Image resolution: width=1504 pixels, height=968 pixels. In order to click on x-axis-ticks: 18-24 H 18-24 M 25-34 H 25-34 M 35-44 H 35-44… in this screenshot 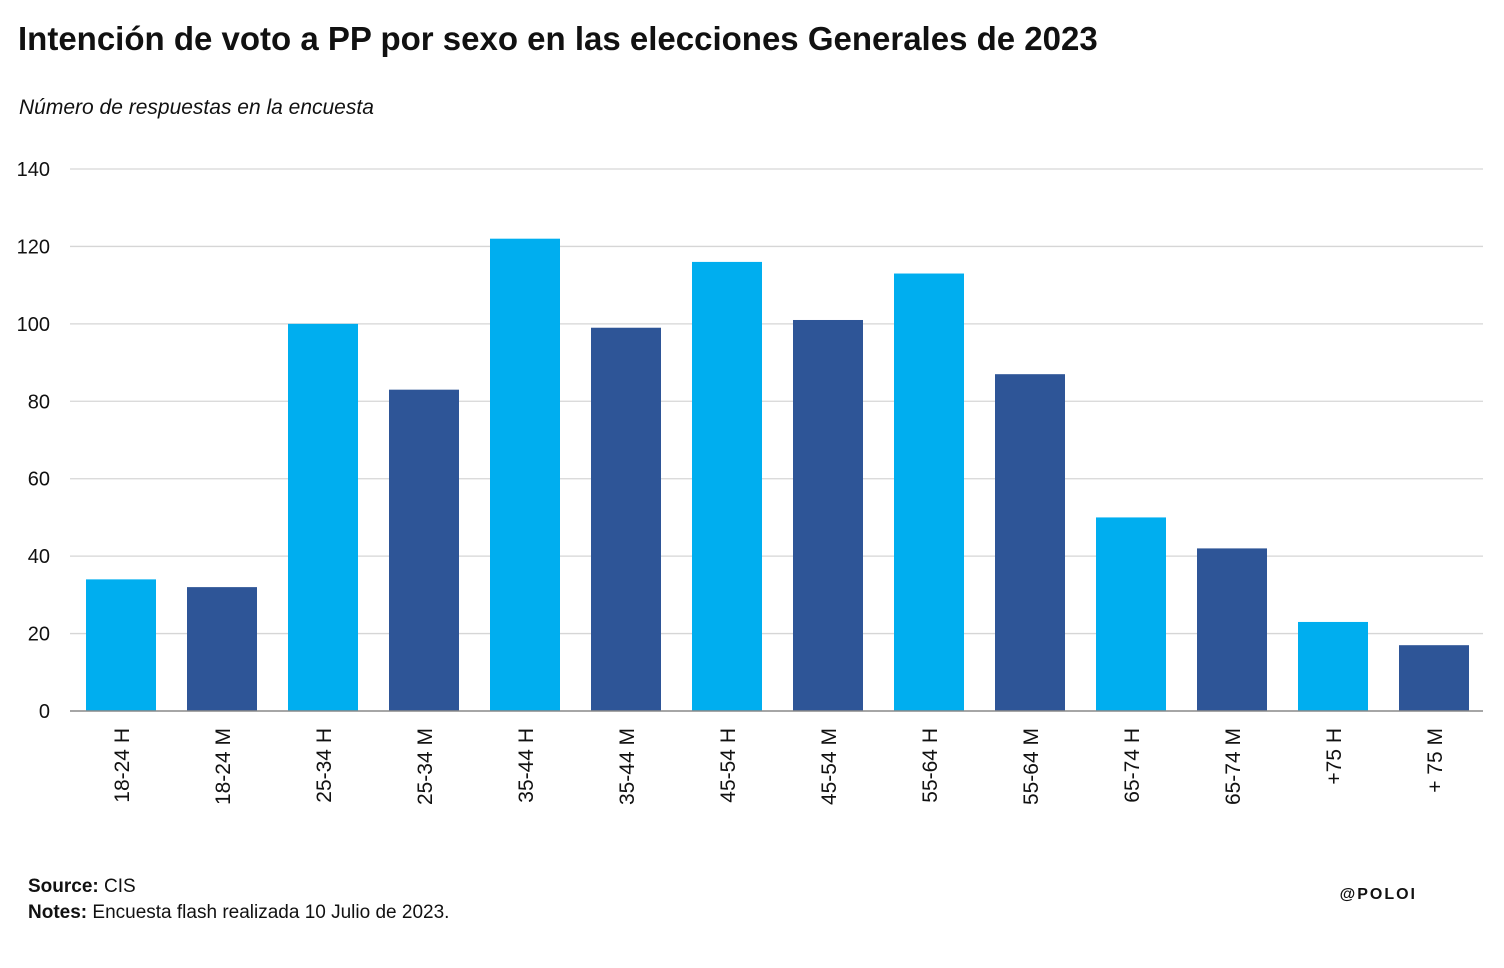, I will do `click(779, 766)`.